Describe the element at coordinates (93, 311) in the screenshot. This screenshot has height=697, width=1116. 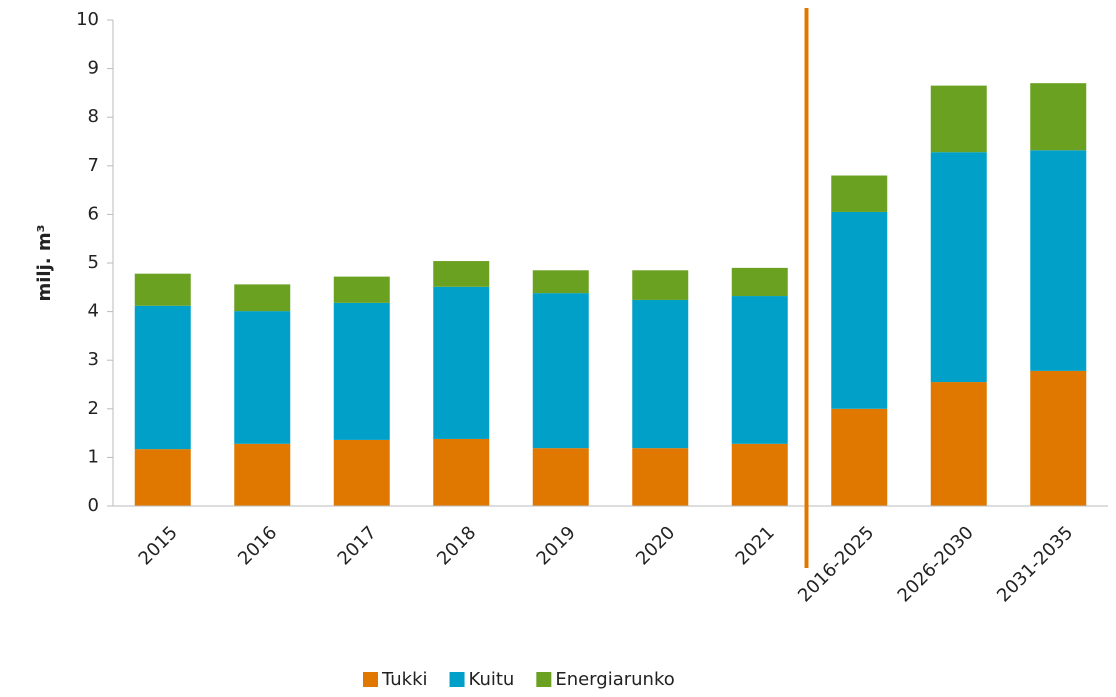
I see `y-tick-label: 4` at that location.